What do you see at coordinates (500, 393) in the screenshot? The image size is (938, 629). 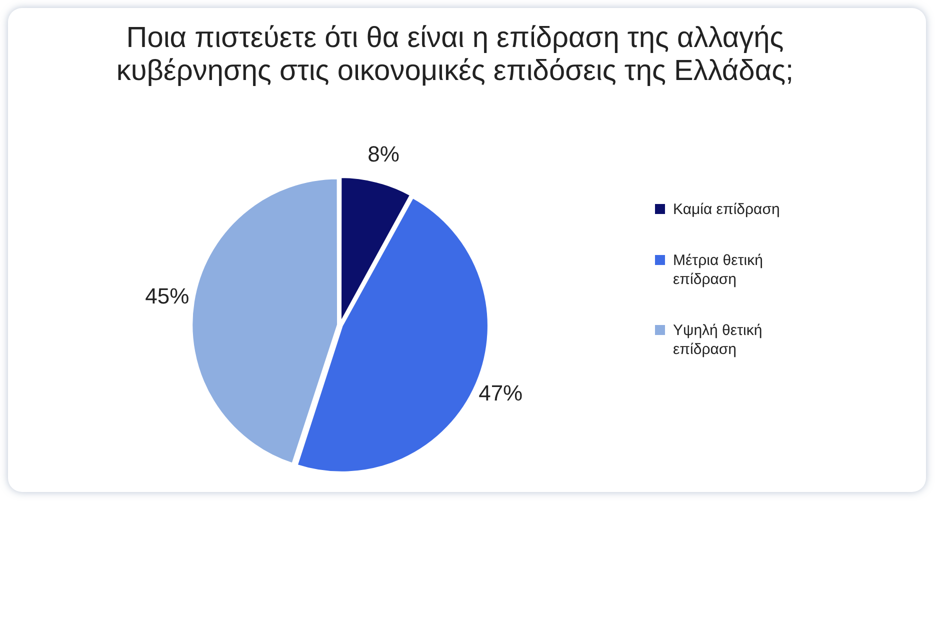 I see `data-label: 47%` at bounding box center [500, 393].